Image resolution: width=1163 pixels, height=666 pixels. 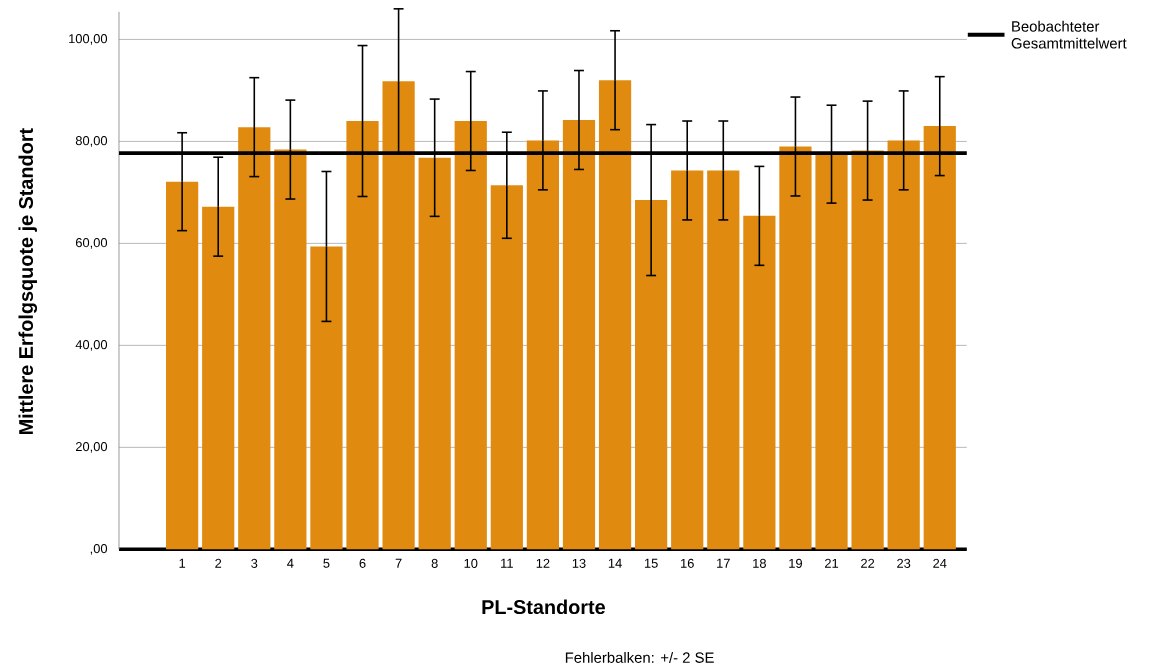 I want to click on x-tick-label: 19, so click(x=795, y=563).